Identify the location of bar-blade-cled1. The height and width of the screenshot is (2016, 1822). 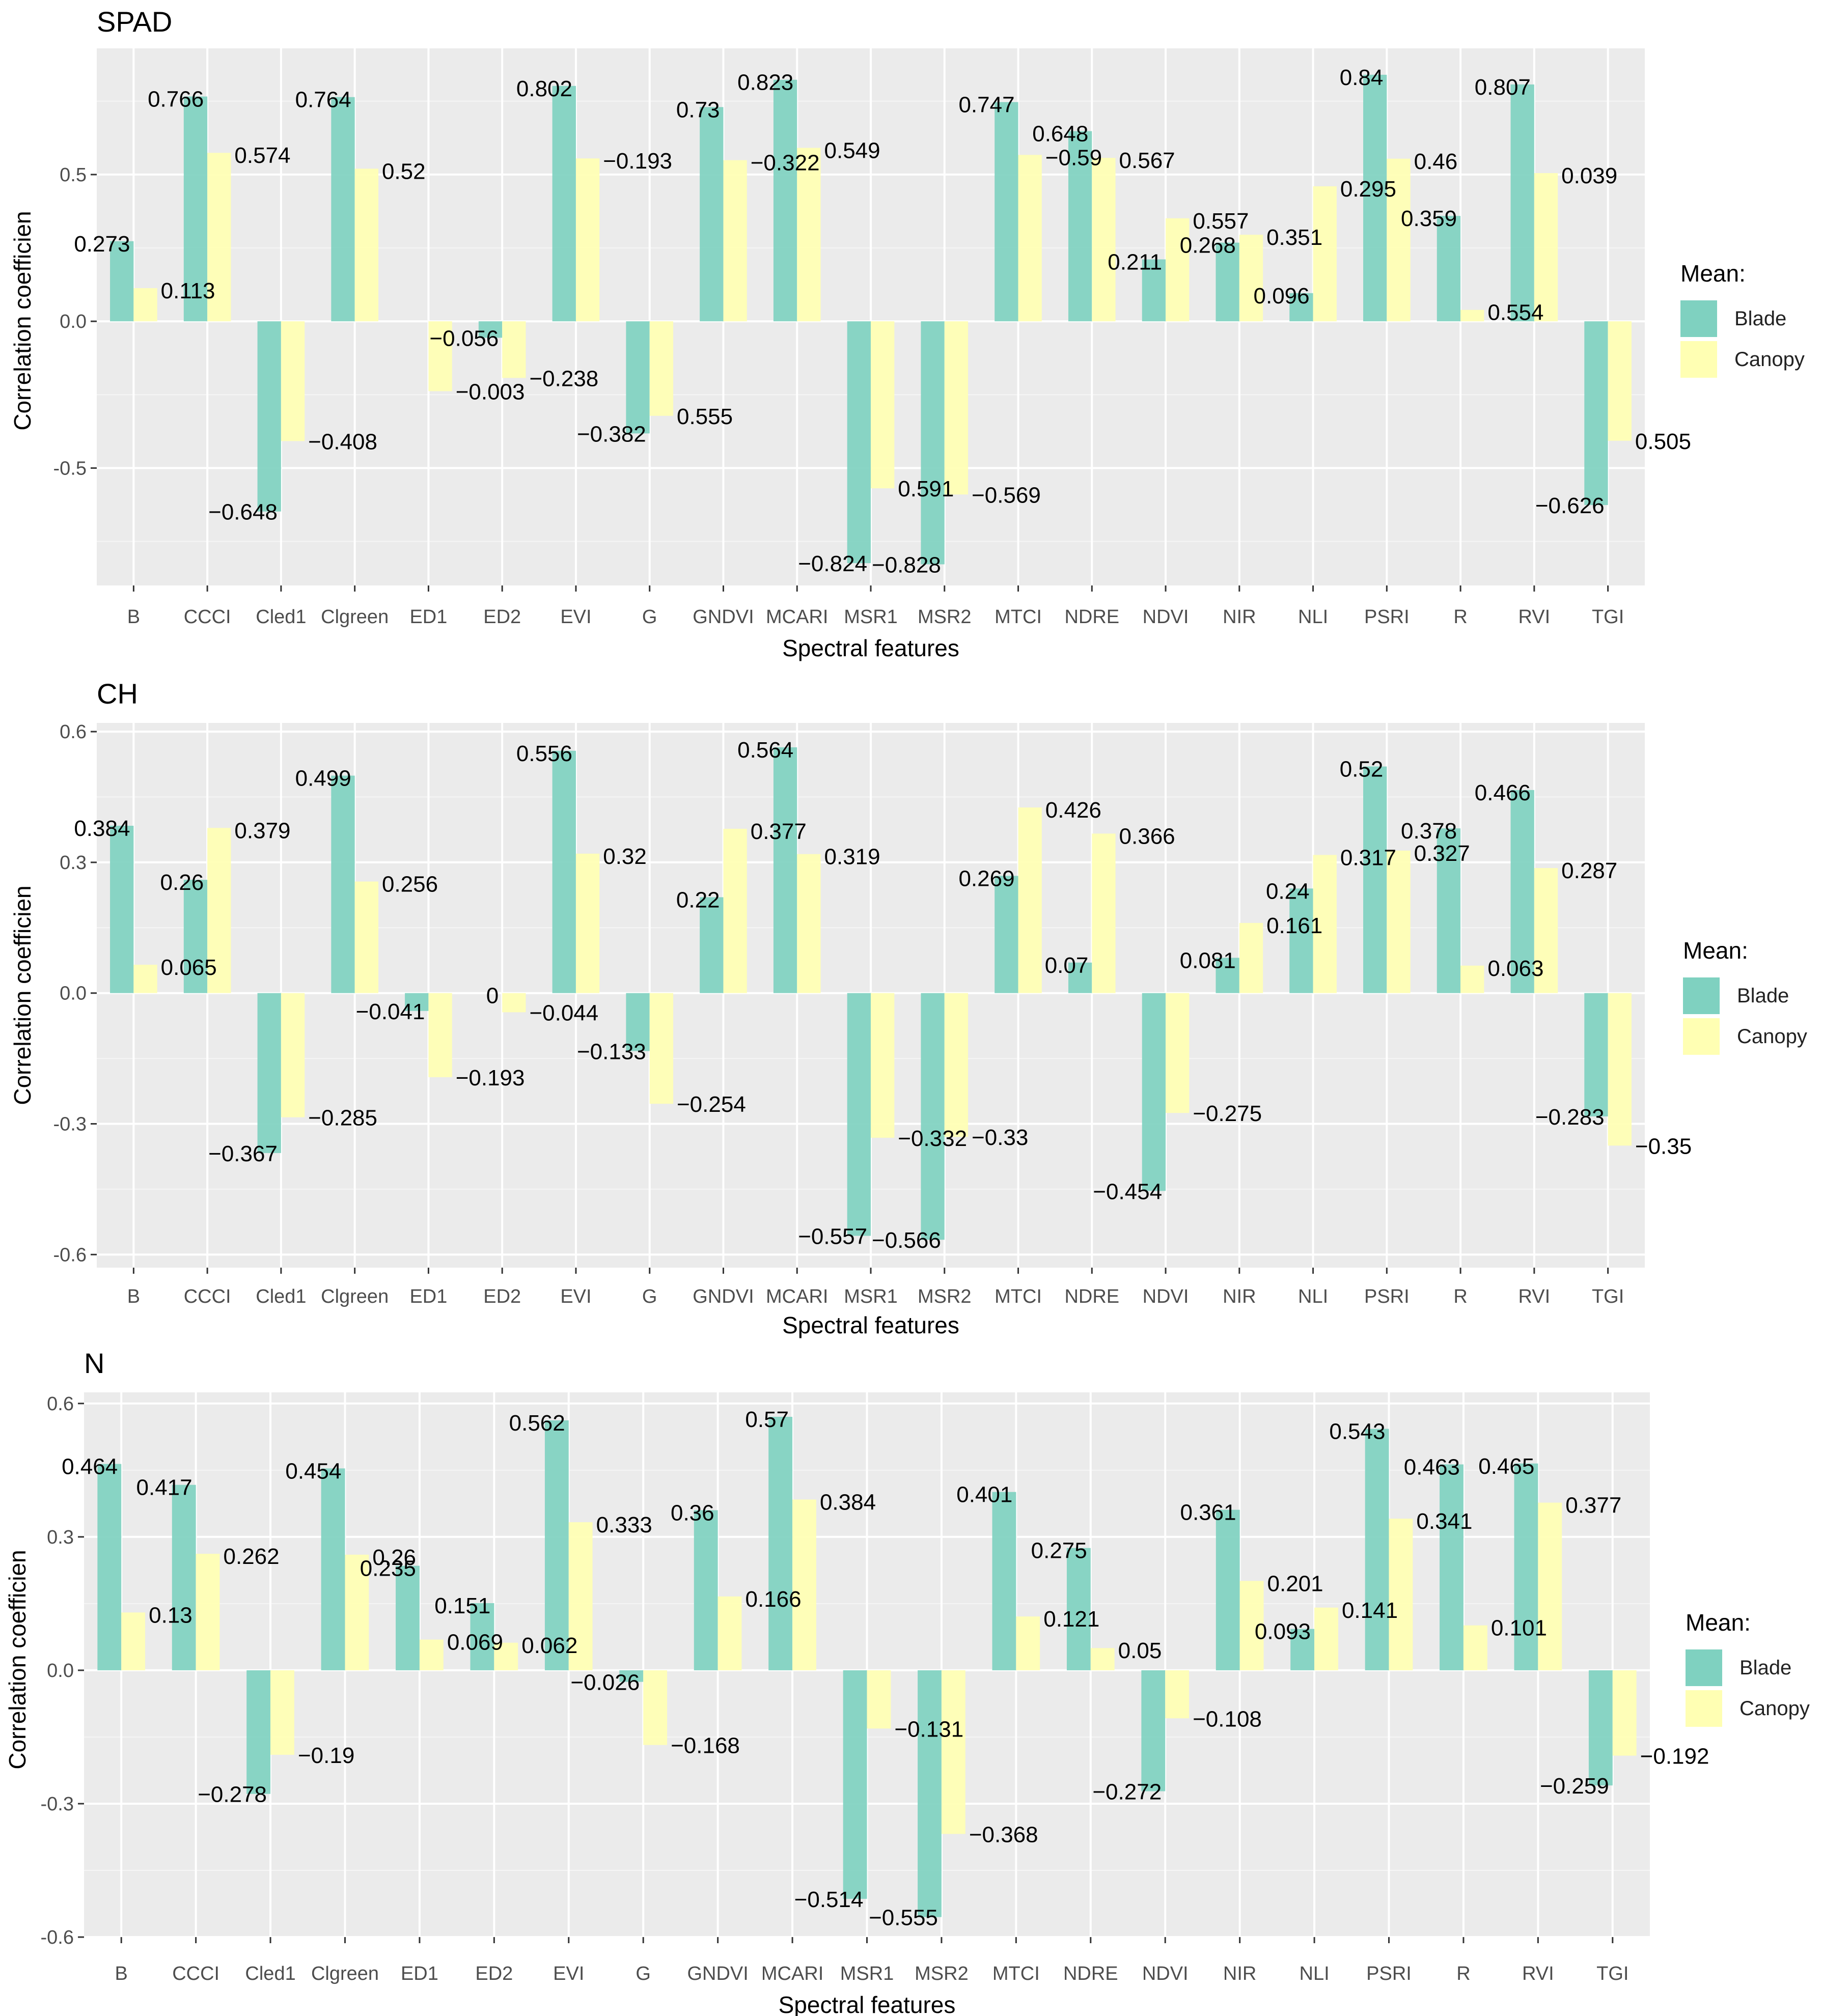
(258, 1732).